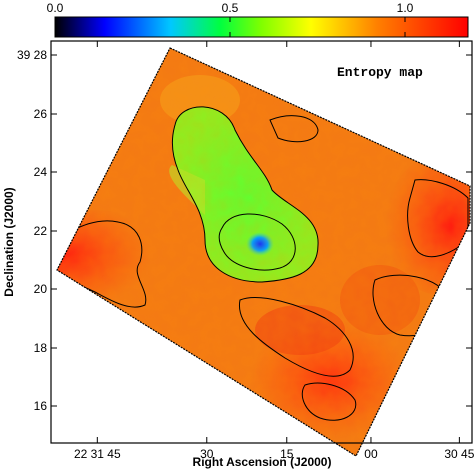  Describe the element at coordinates (41, 231) in the screenshot. I see `y-tick-label: 22` at that location.